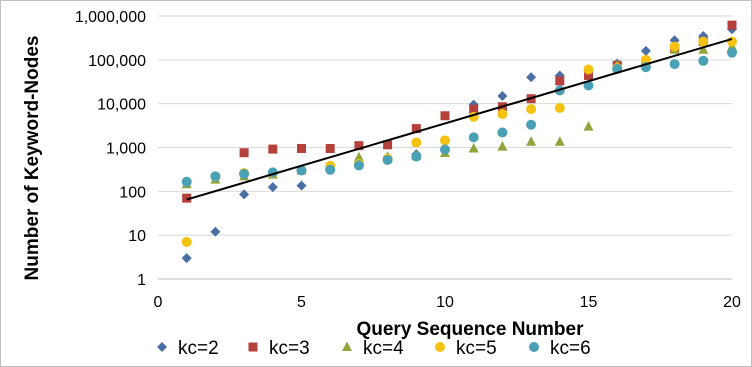 Image resolution: width=752 pixels, height=367 pixels. I want to click on x-tick-label: 0, so click(158, 302).